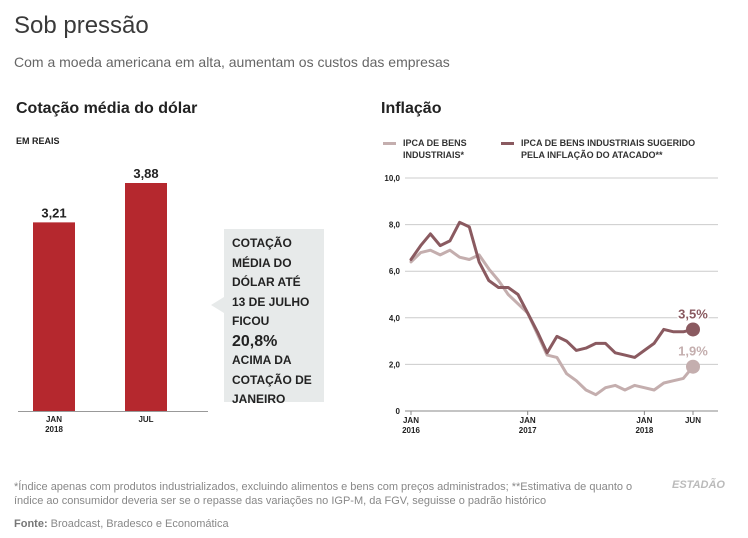 This screenshot has height=538, width=748. I want to click on x-tick-label: JUN, so click(693, 420).